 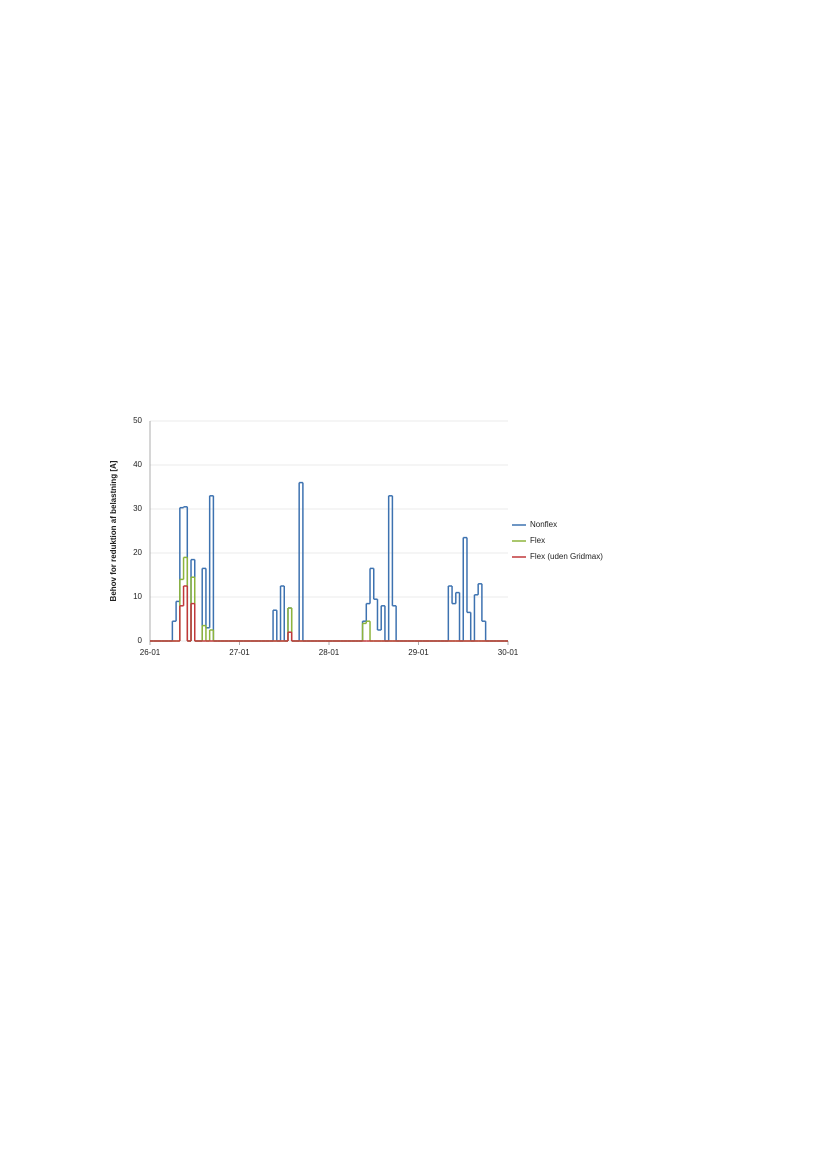 What do you see at coordinates (113, 530) in the screenshot?
I see `y-axis-label: Behov for reduktion af belastning [A]` at bounding box center [113, 530].